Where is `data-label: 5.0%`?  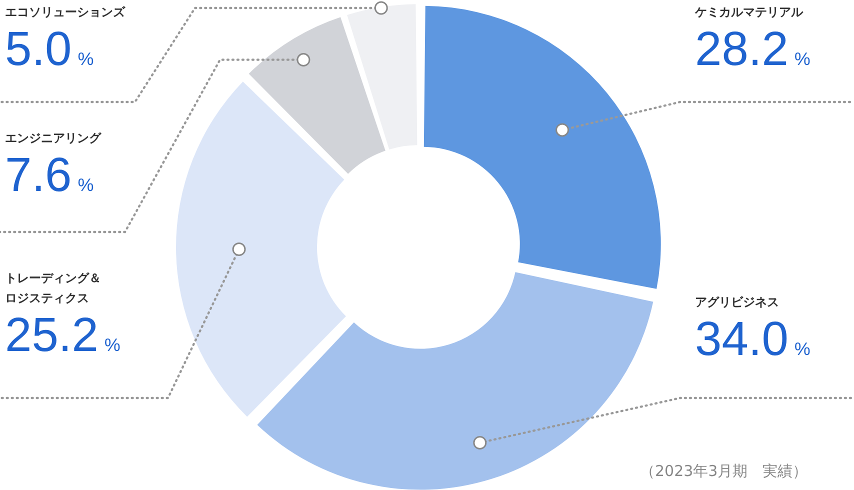
data-label: 5.0% is located at coordinates (49, 49).